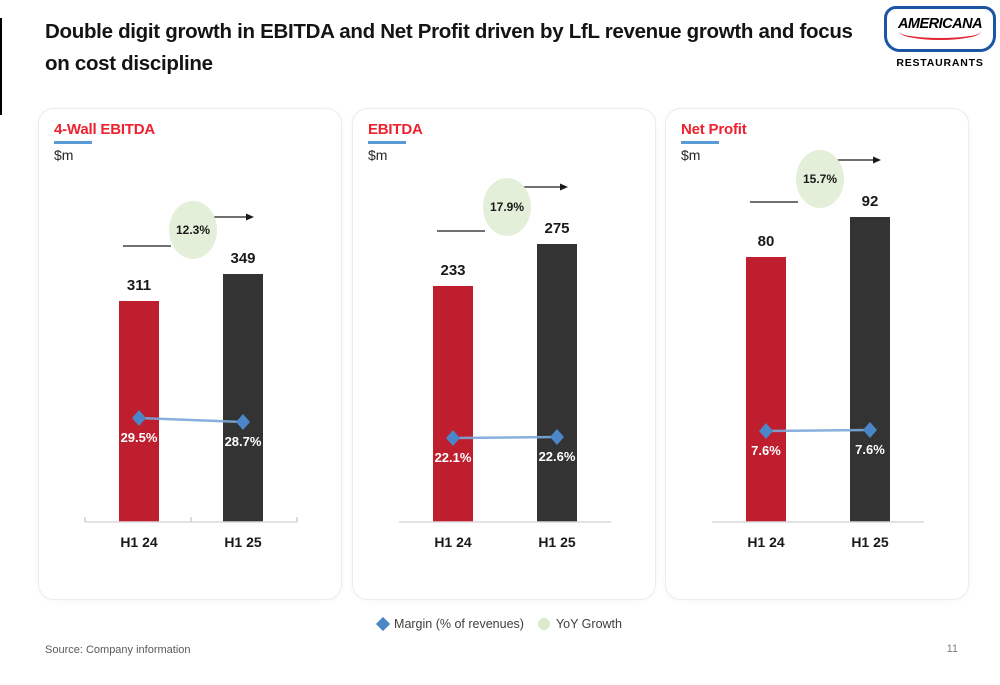  What do you see at coordinates (588, 624) in the screenshot?
I see `legend-label-yoy: YoY Growth` at bounding box center [588, 624].